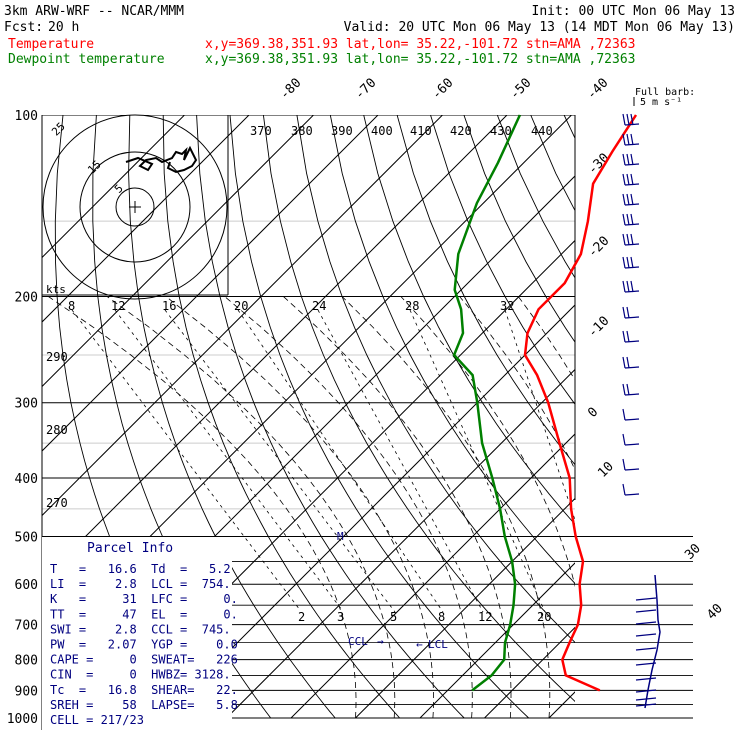 This screenshot has height=740, width=740. Describe the element at coordinates (302, 131) in the screenshot. I see `theta-label-380: 380` at that location.